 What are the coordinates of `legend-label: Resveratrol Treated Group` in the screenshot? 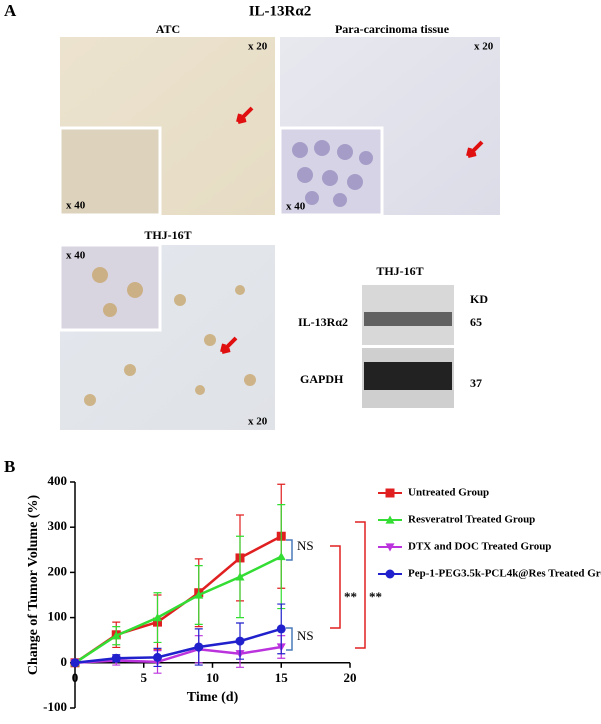 It's located at (471, 520).